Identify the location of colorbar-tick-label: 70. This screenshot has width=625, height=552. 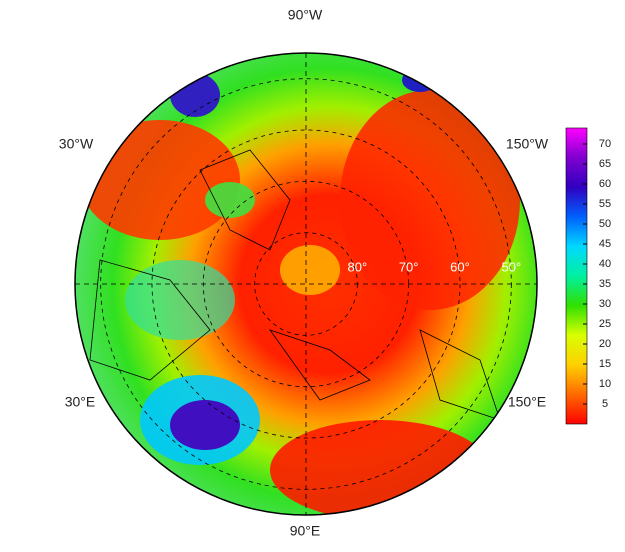
(605, 144).